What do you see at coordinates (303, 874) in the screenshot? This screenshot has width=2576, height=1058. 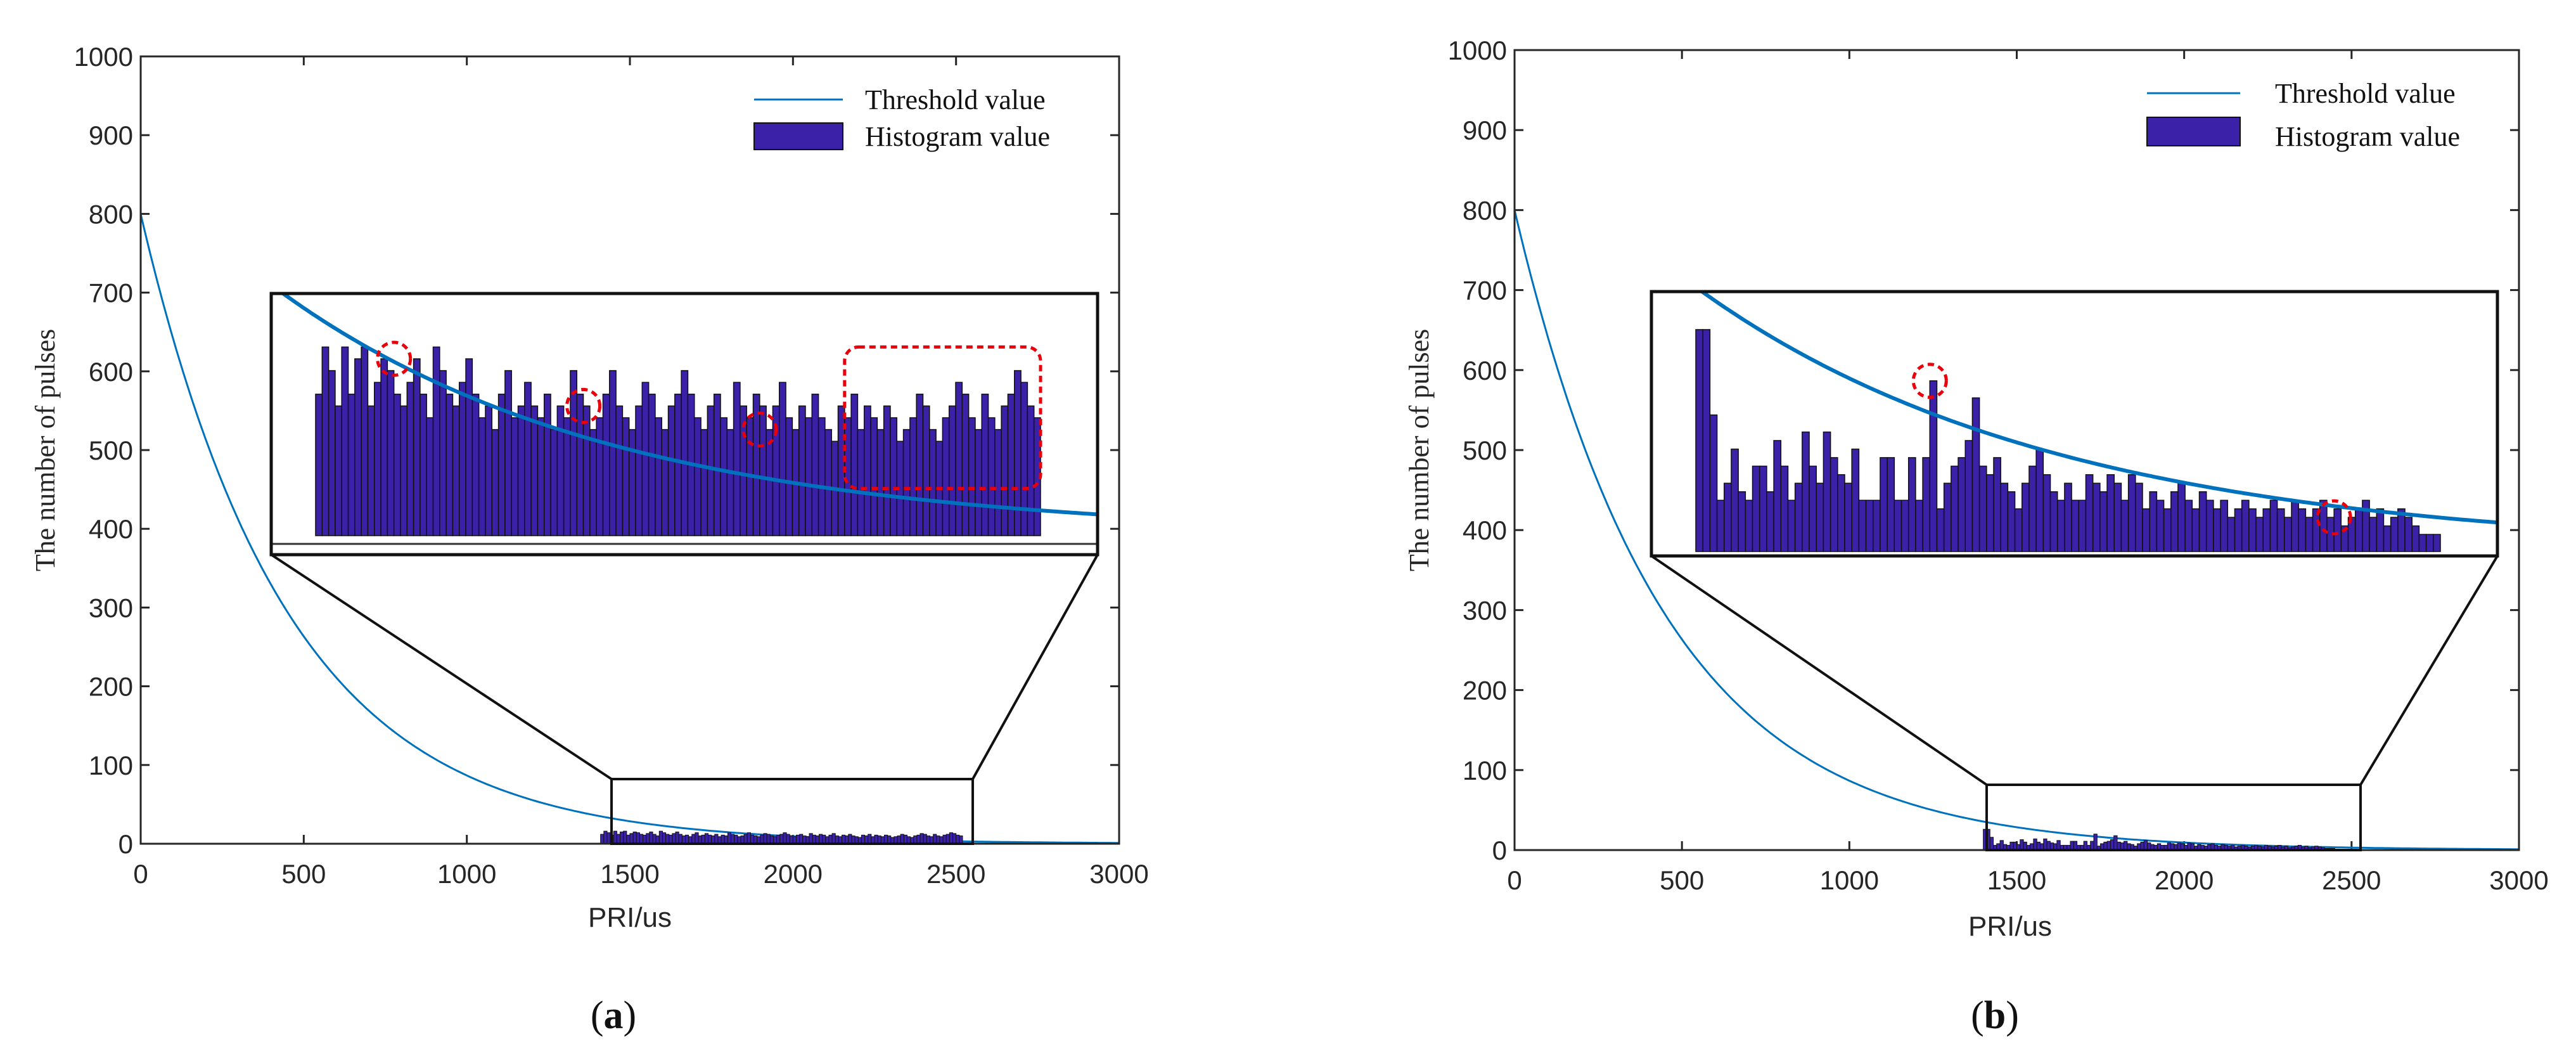 I see `x-tick-label: 500` at bounding box center [303, 874].